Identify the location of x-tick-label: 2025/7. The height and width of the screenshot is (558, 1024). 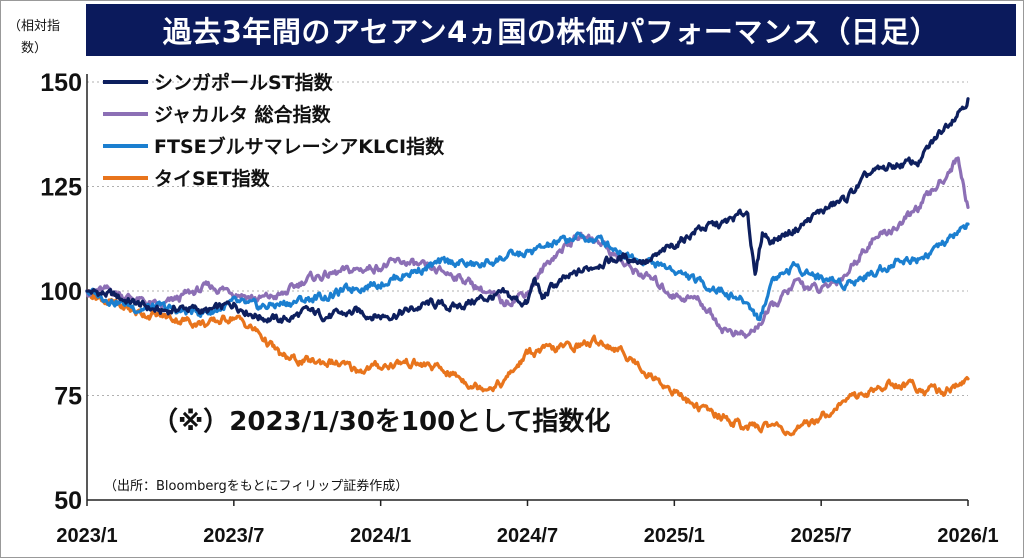
(821, 536).